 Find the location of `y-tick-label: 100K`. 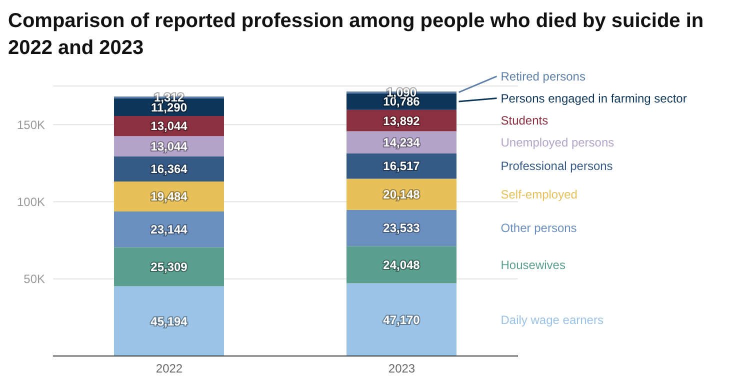

y-tick-label: 100K is located at coordinates (30, 201).